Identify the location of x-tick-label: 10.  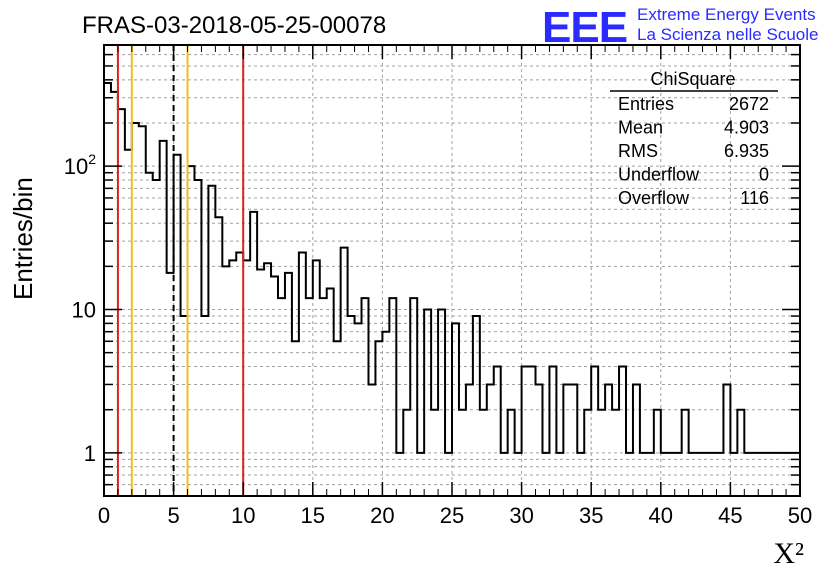
(243, 515).